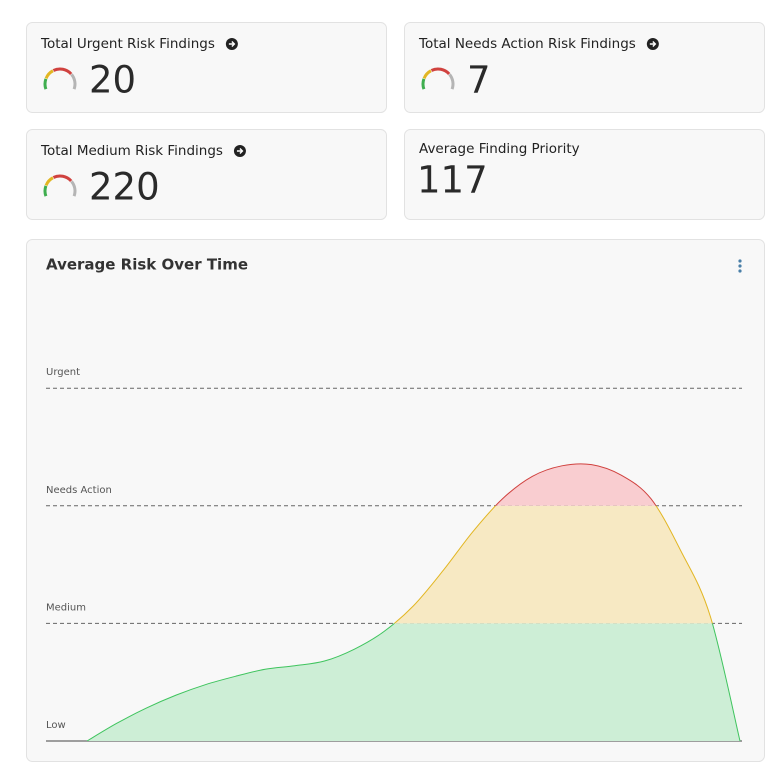  What do you see at coordinates (452, 180) in the screenshot?
I see `card-value: 117` at bounding box center [452, 180].